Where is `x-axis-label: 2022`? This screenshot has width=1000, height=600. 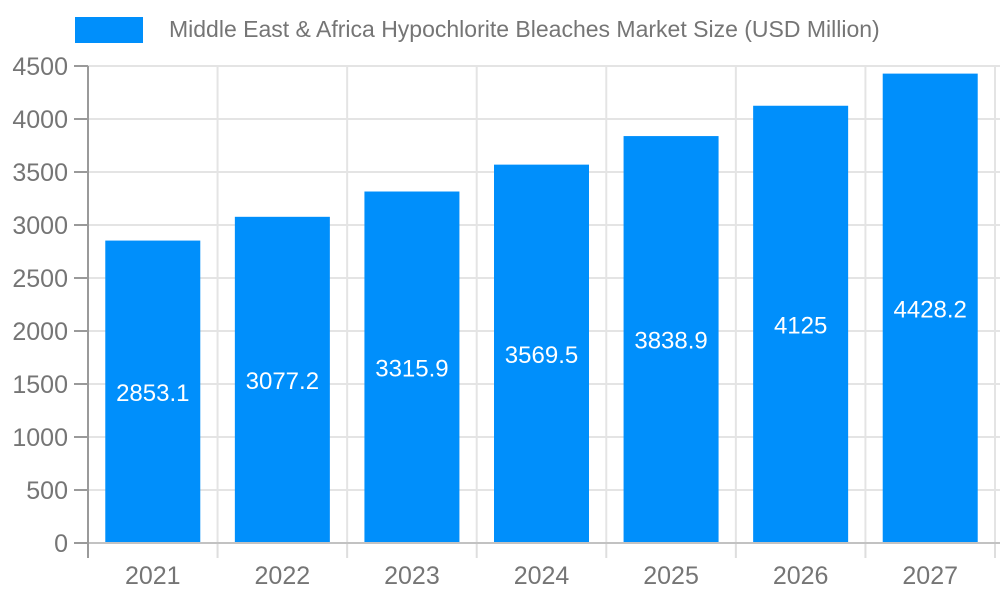
x-axis-label: 2022 is located at coordinates (283, 576).